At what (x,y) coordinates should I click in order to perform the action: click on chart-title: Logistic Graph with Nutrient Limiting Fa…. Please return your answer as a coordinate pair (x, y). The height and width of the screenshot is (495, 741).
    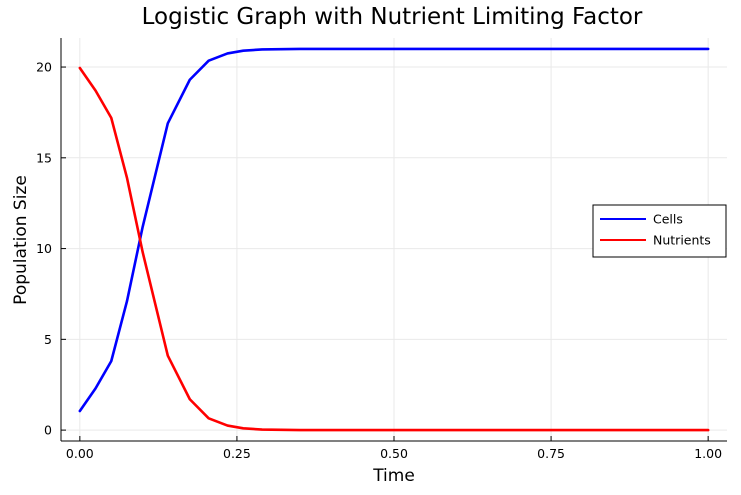
    Looking at the image, I should click on (392, 17).